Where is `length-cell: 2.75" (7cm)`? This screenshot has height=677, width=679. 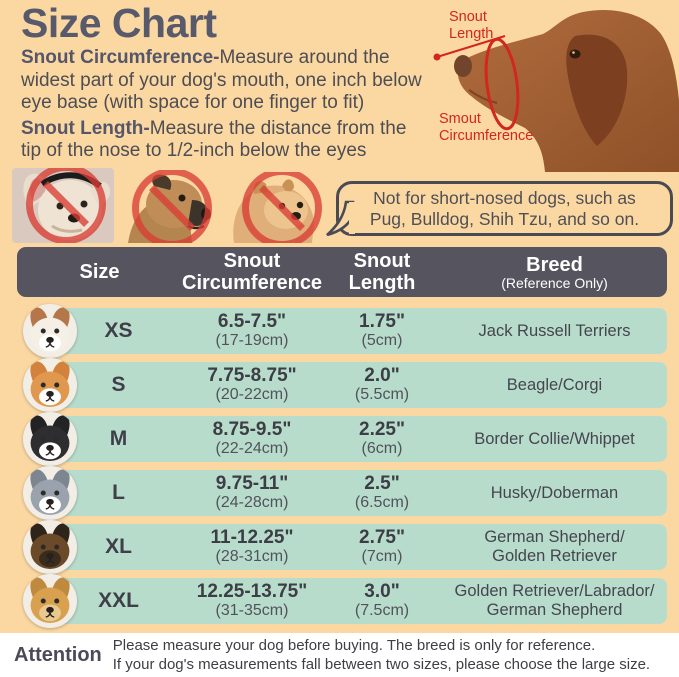
length-cell: 2.75" (7cm) is located at coordinates (382, 546).